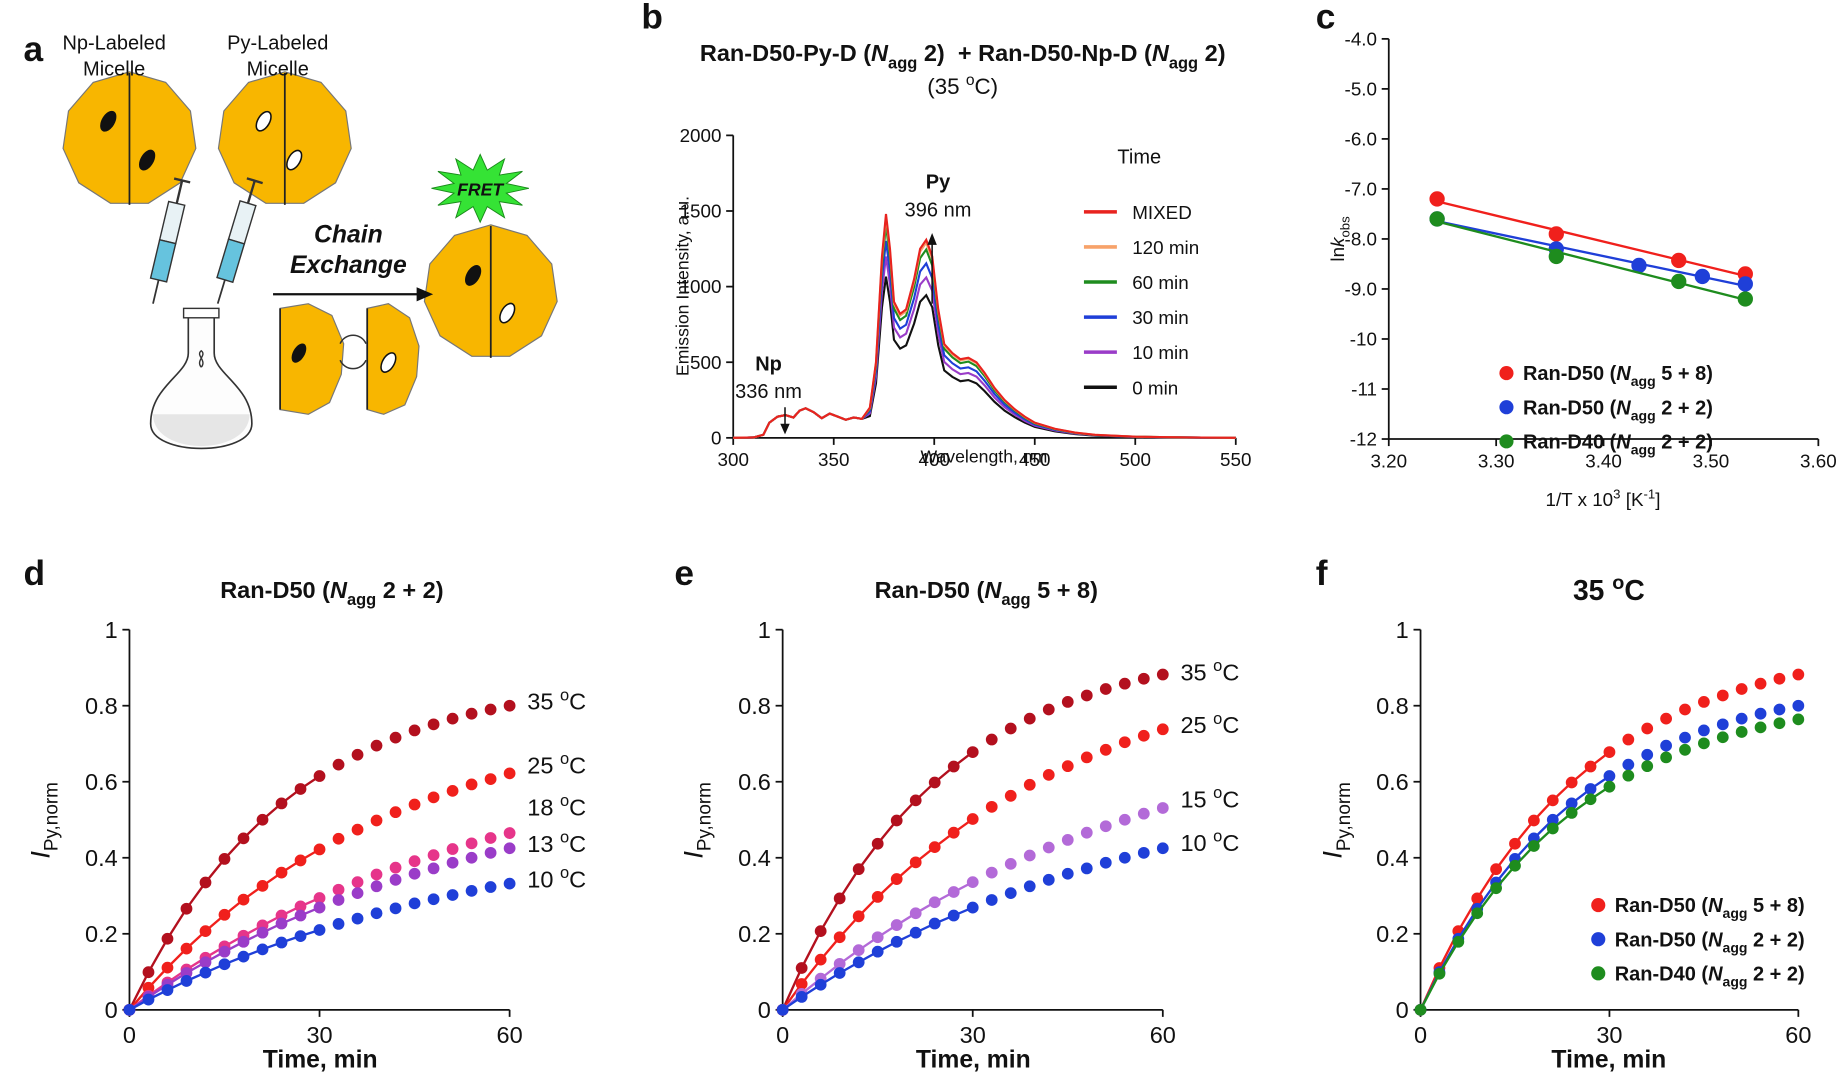  I want to click on flask-liquid, so click(201, 430).